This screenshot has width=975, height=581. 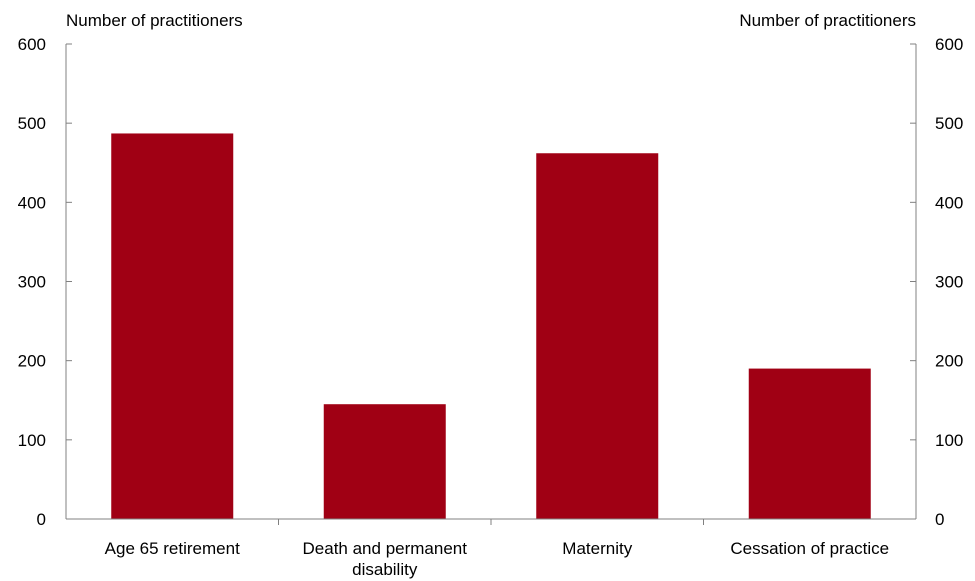 What do you see at coordinates (41, 519) in the screenshot?
I see `left-tick-label: 0` at bounding box center [41, 519].